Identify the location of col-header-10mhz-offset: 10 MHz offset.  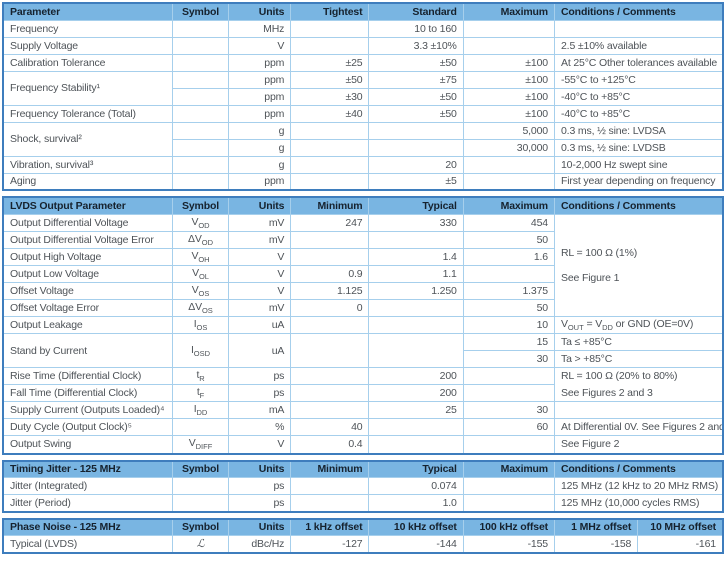
(680, 527).